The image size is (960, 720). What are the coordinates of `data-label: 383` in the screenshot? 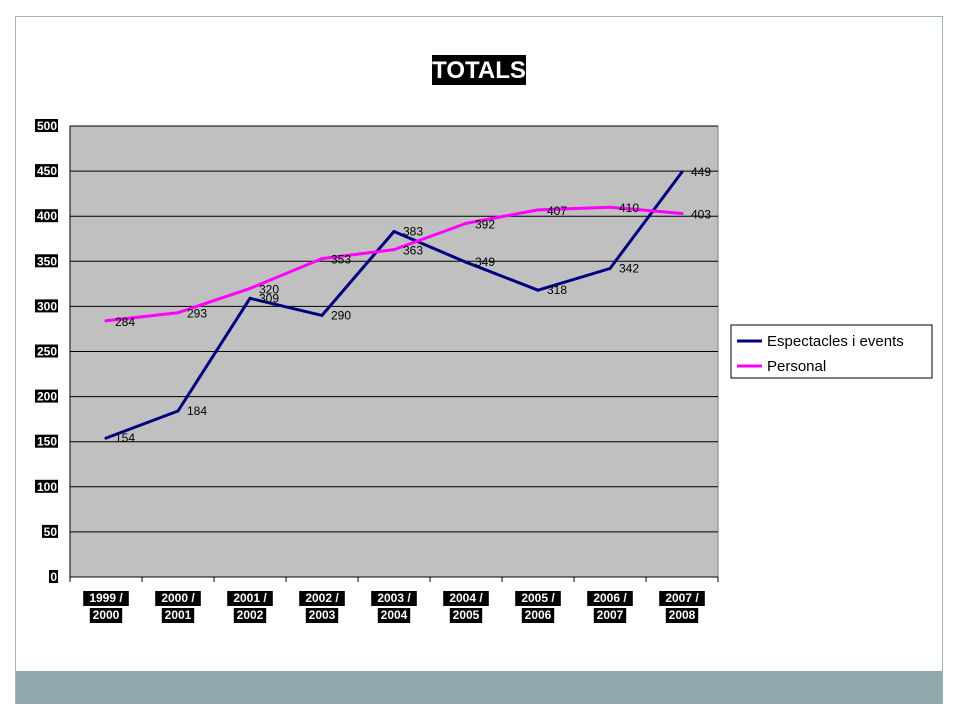 It's located at (413, 232).